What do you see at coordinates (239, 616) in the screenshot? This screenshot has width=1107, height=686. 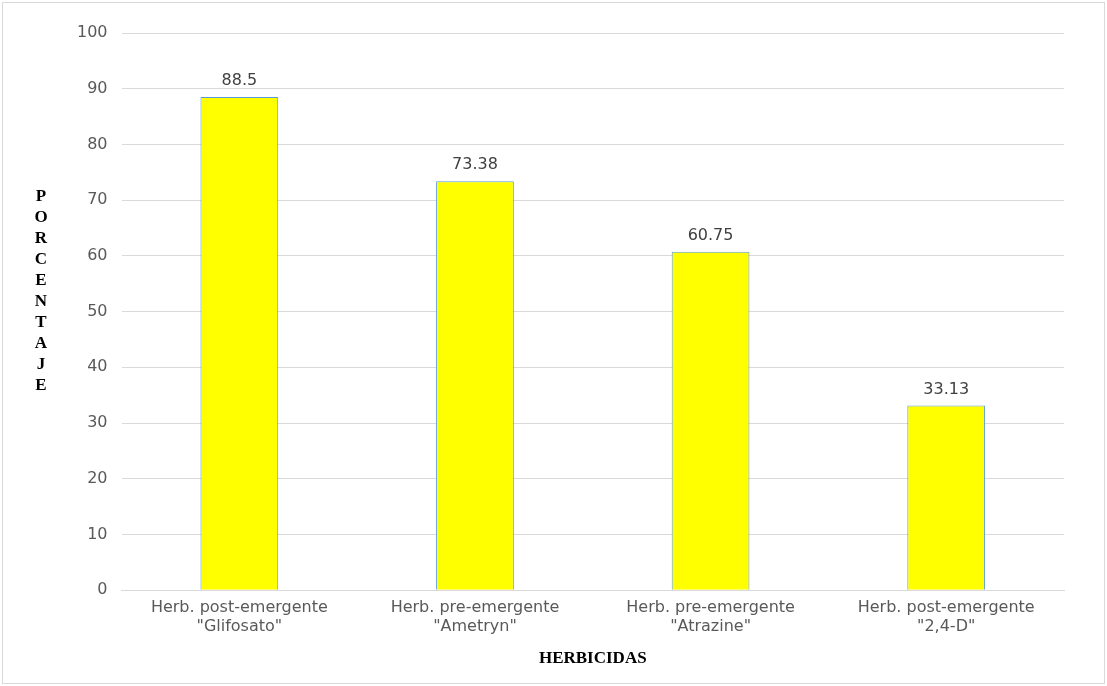 I see `x-tick-label: Herb. post-emergente "Glifosato"` at bounding box center [239, 616].